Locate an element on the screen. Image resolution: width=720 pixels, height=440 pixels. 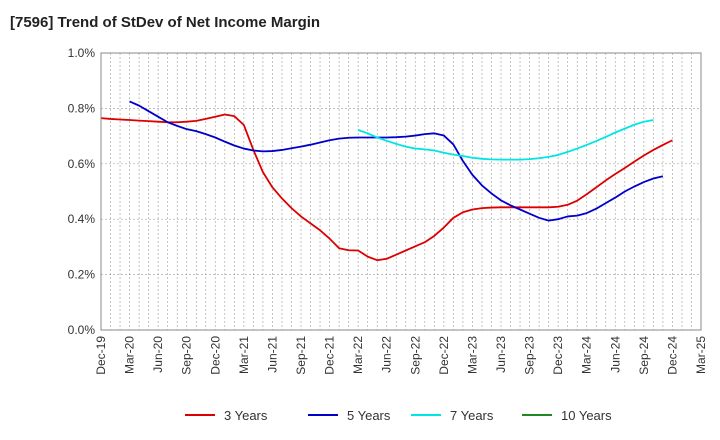
y-tick-label: 0.2% is located at coordinates (82, 275).